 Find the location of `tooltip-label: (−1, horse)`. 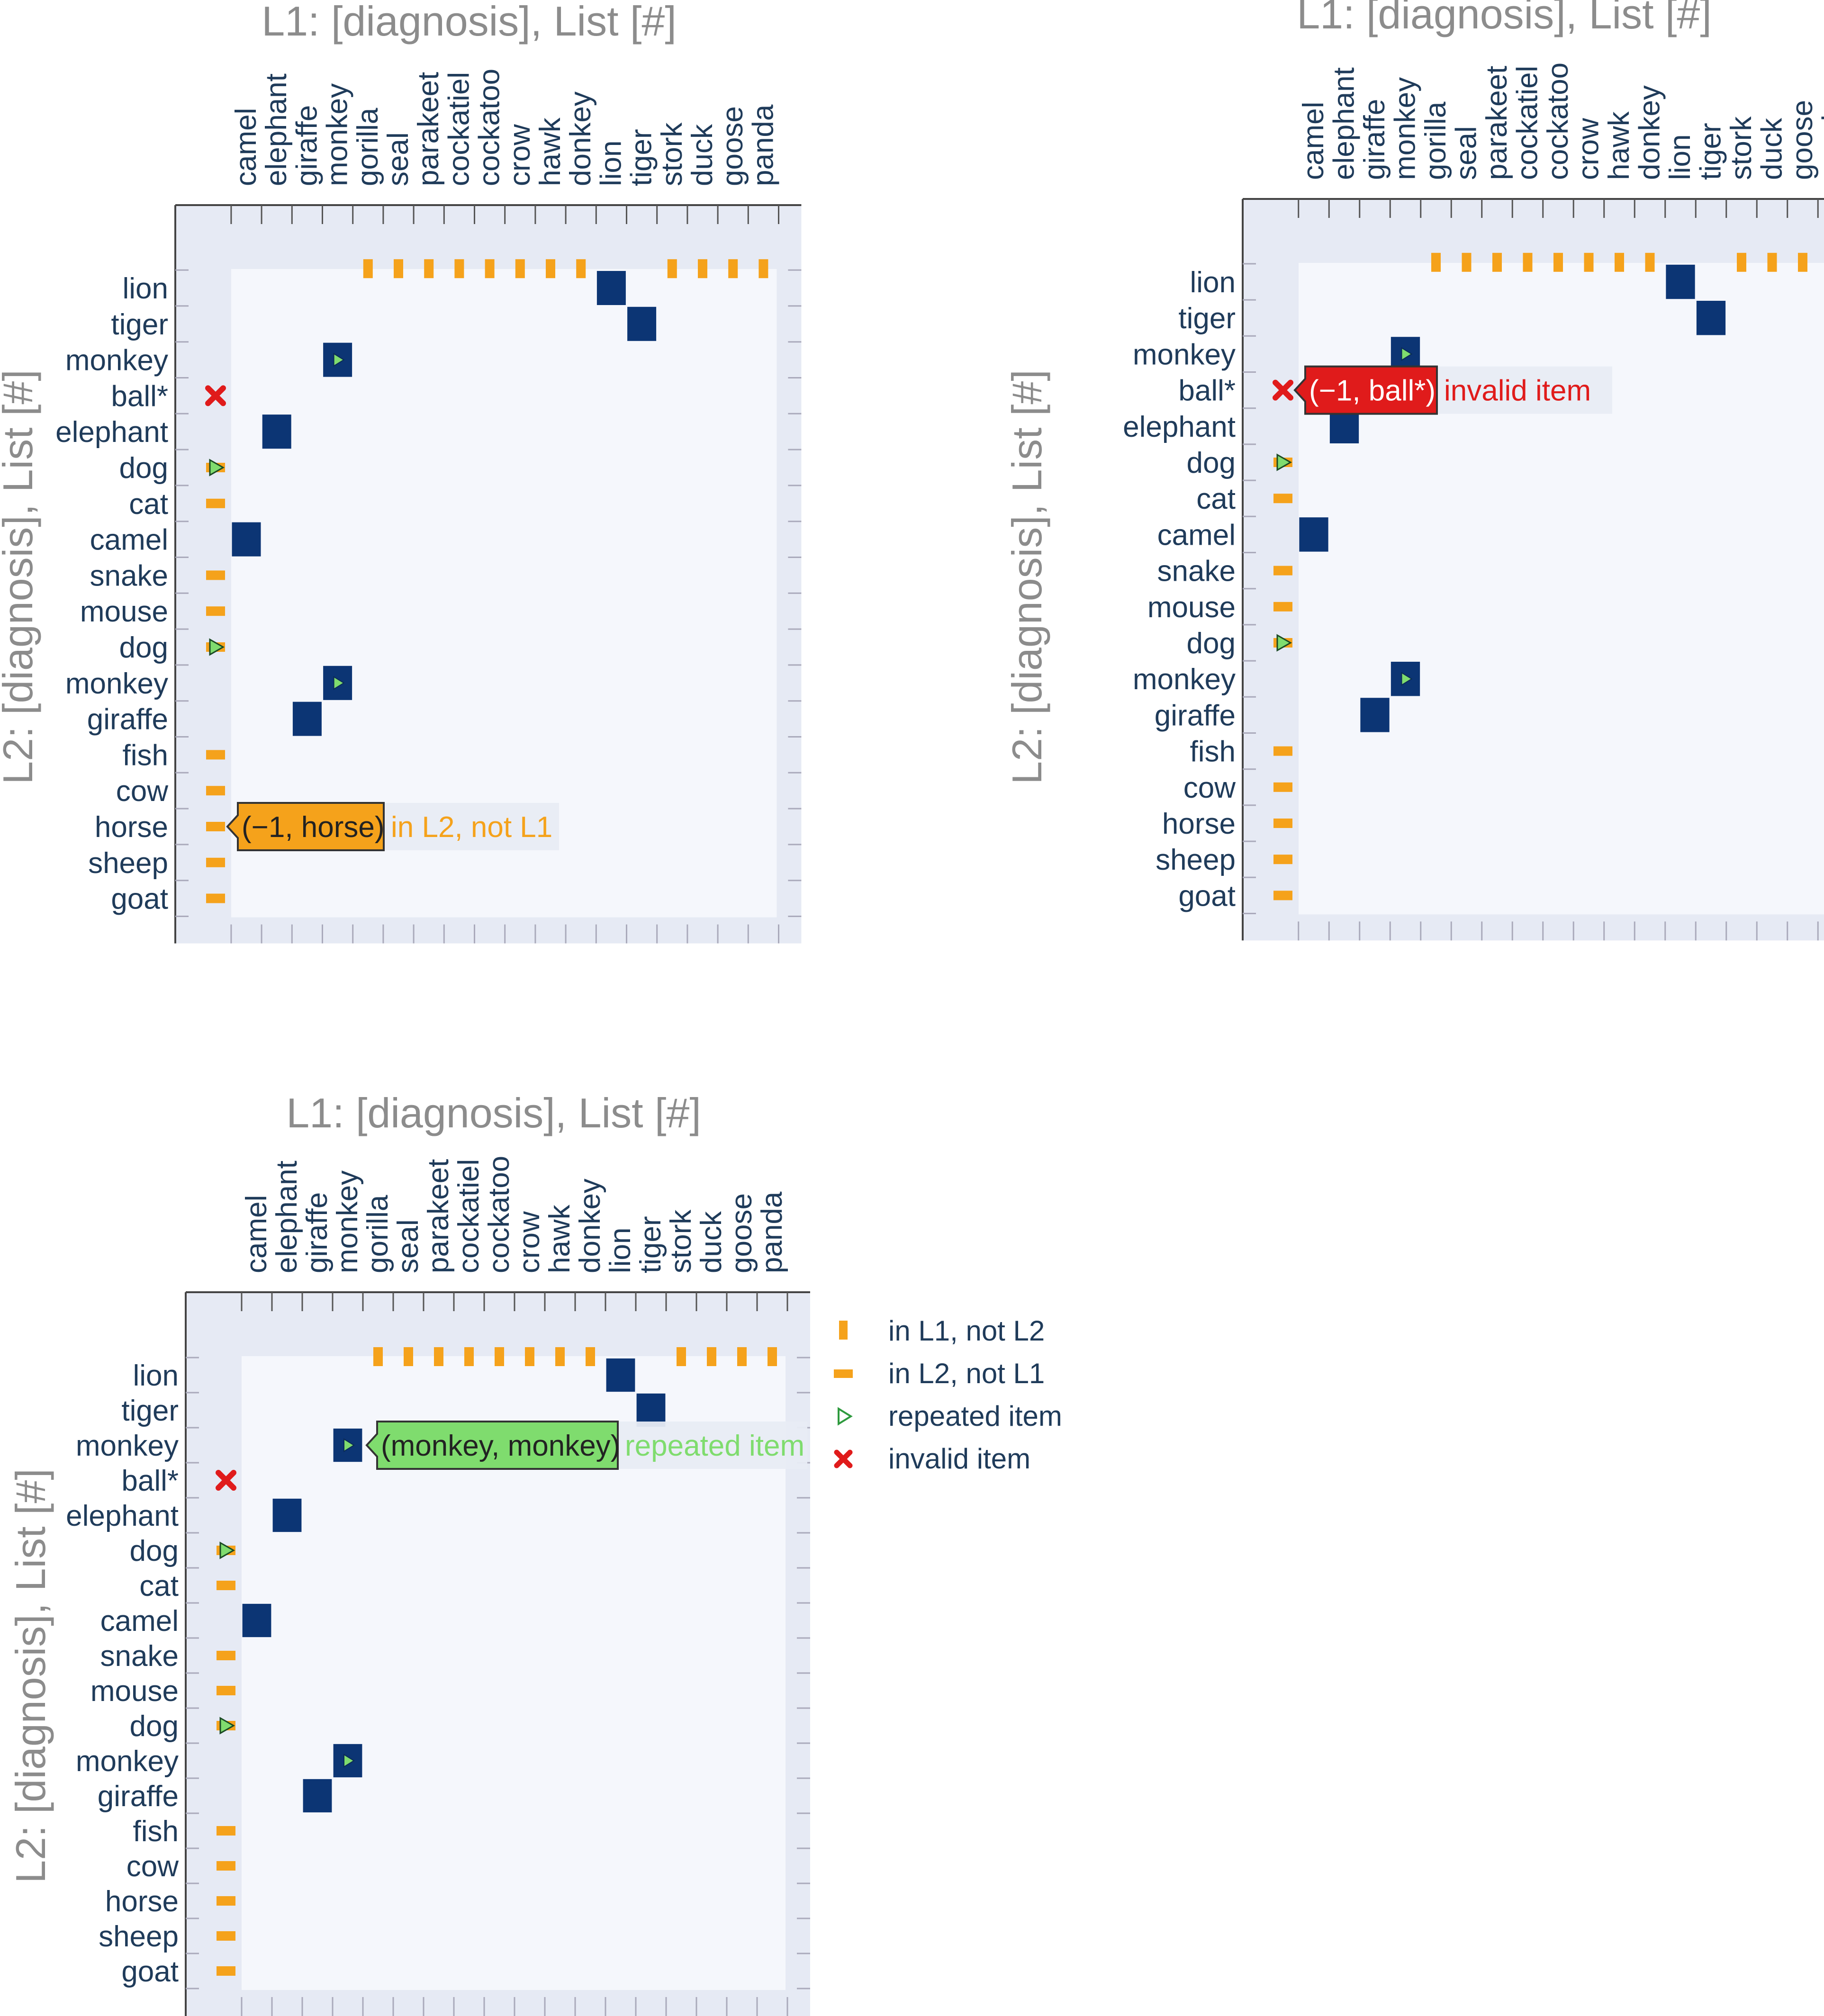

tooltip-label: (−1, horse) is located at coordinates (313, 827).